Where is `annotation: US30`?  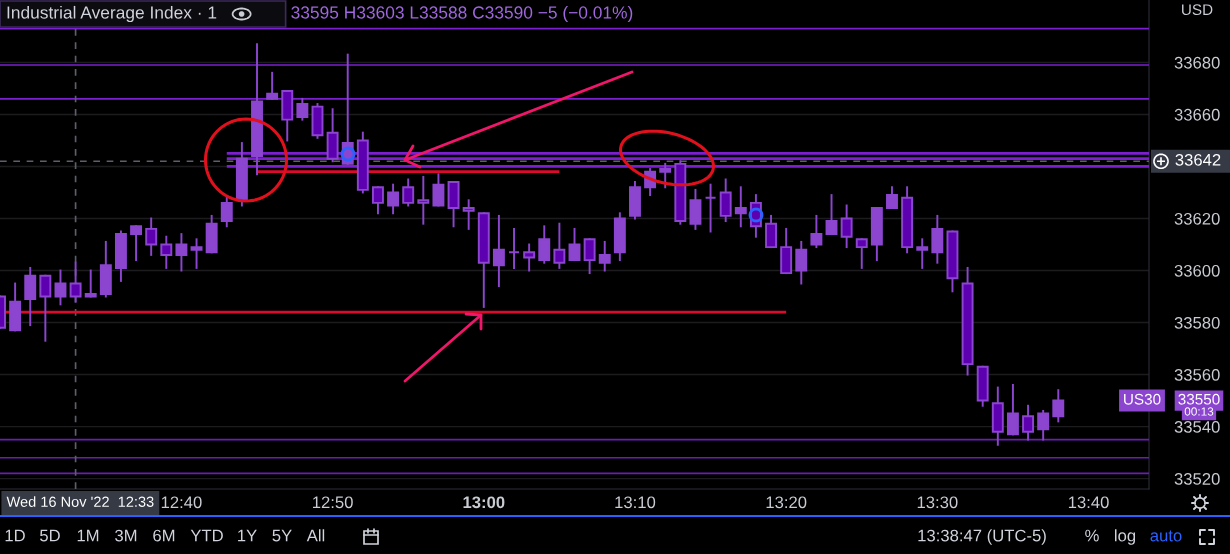 annotation: US30 is located at coordinates (1142, 399).